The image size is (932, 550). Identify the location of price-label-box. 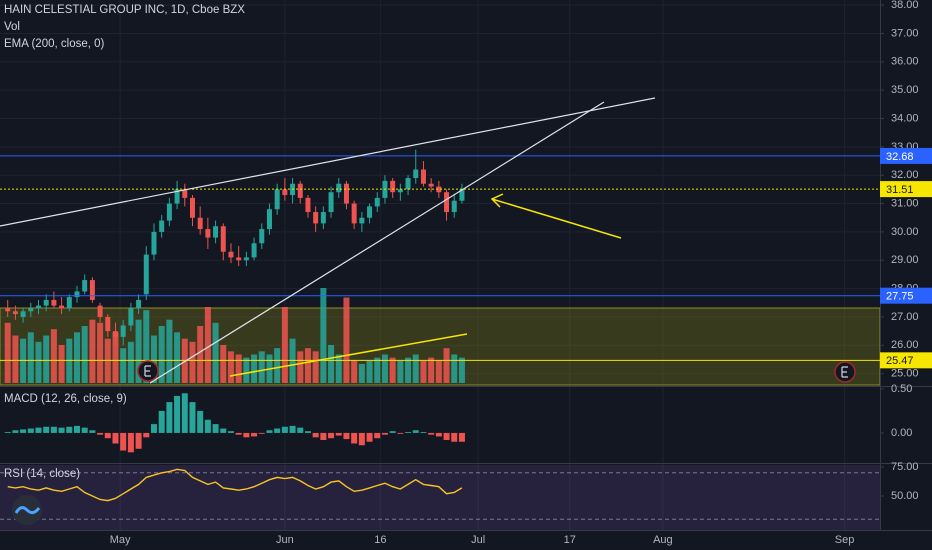
(906, 295).